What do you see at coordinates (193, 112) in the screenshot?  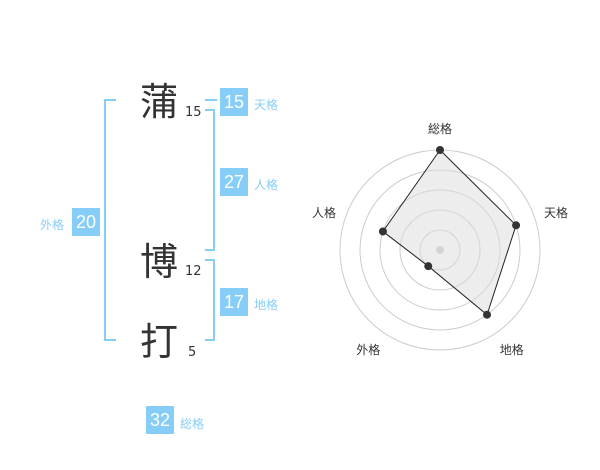 I see `stroke-count-1: 15` at bounding box center [193, 112].